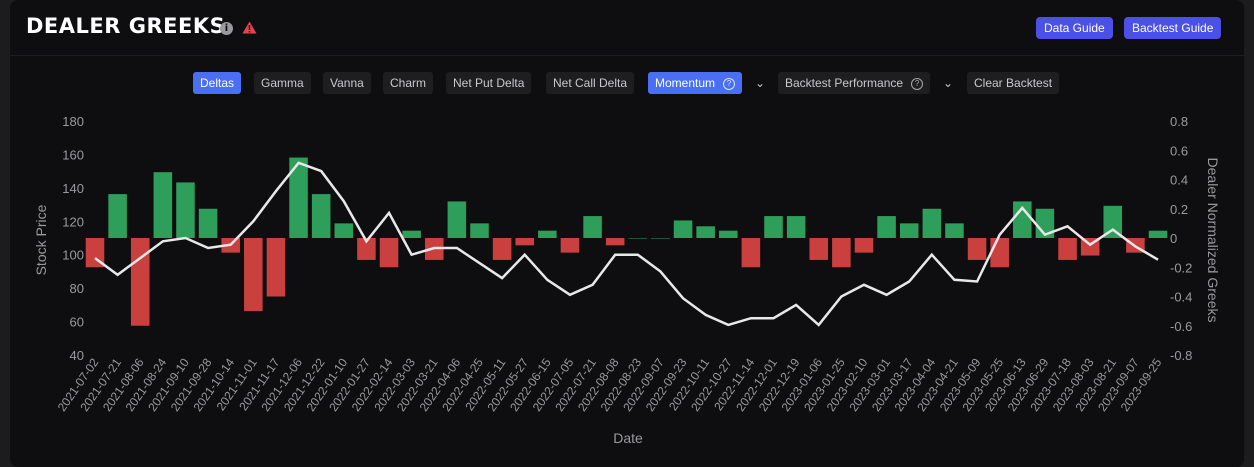 The height and width of the screenshot is (467, 1254). Describe the element at coordinates (844, 83) in the screenshot. I see `tab-backtest-performance-label: Backtest Performance` at that location.